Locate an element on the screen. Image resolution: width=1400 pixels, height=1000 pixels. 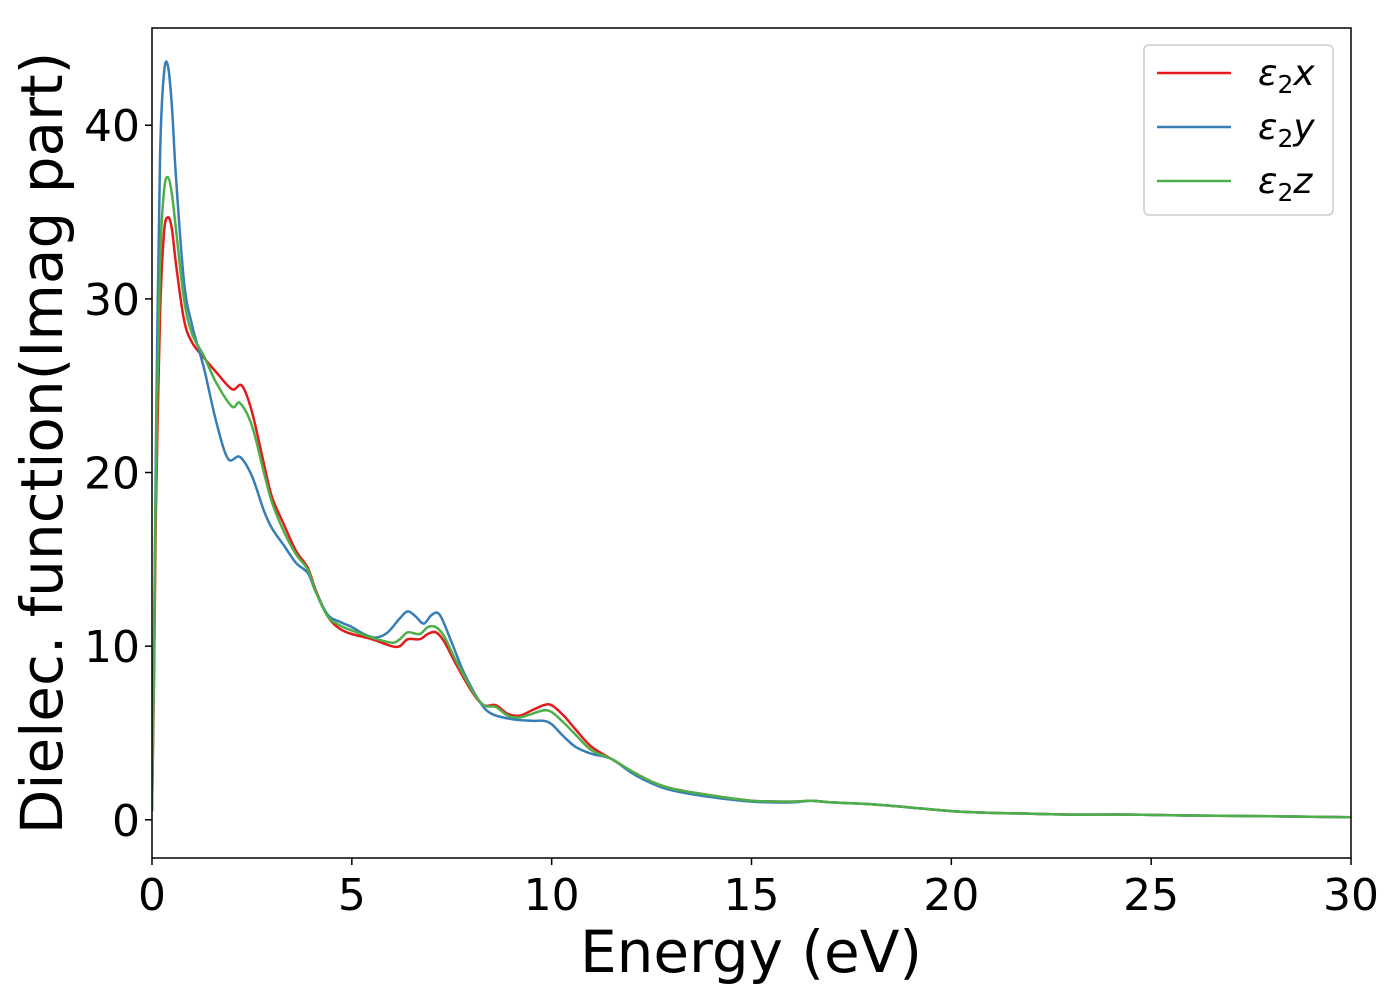
y-tick-label: 0 is located at coordinates (126, 821).